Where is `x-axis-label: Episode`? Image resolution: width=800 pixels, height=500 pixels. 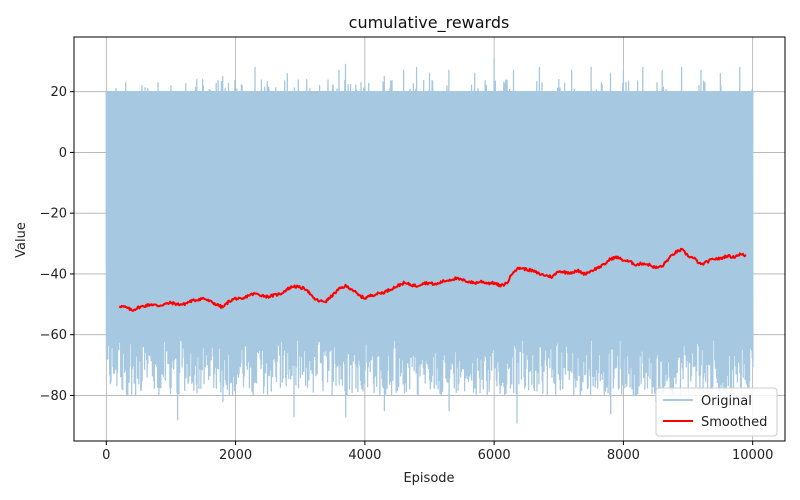 x-axis-label: Episode is located at coordinates (428, 478).